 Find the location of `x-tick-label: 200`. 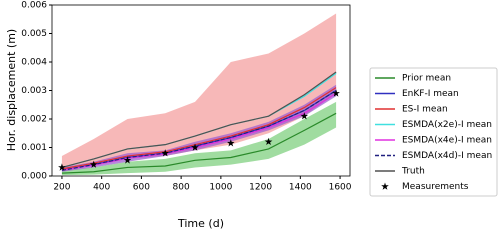

x-tick-label: 200 is located at coordinates (61, 188).